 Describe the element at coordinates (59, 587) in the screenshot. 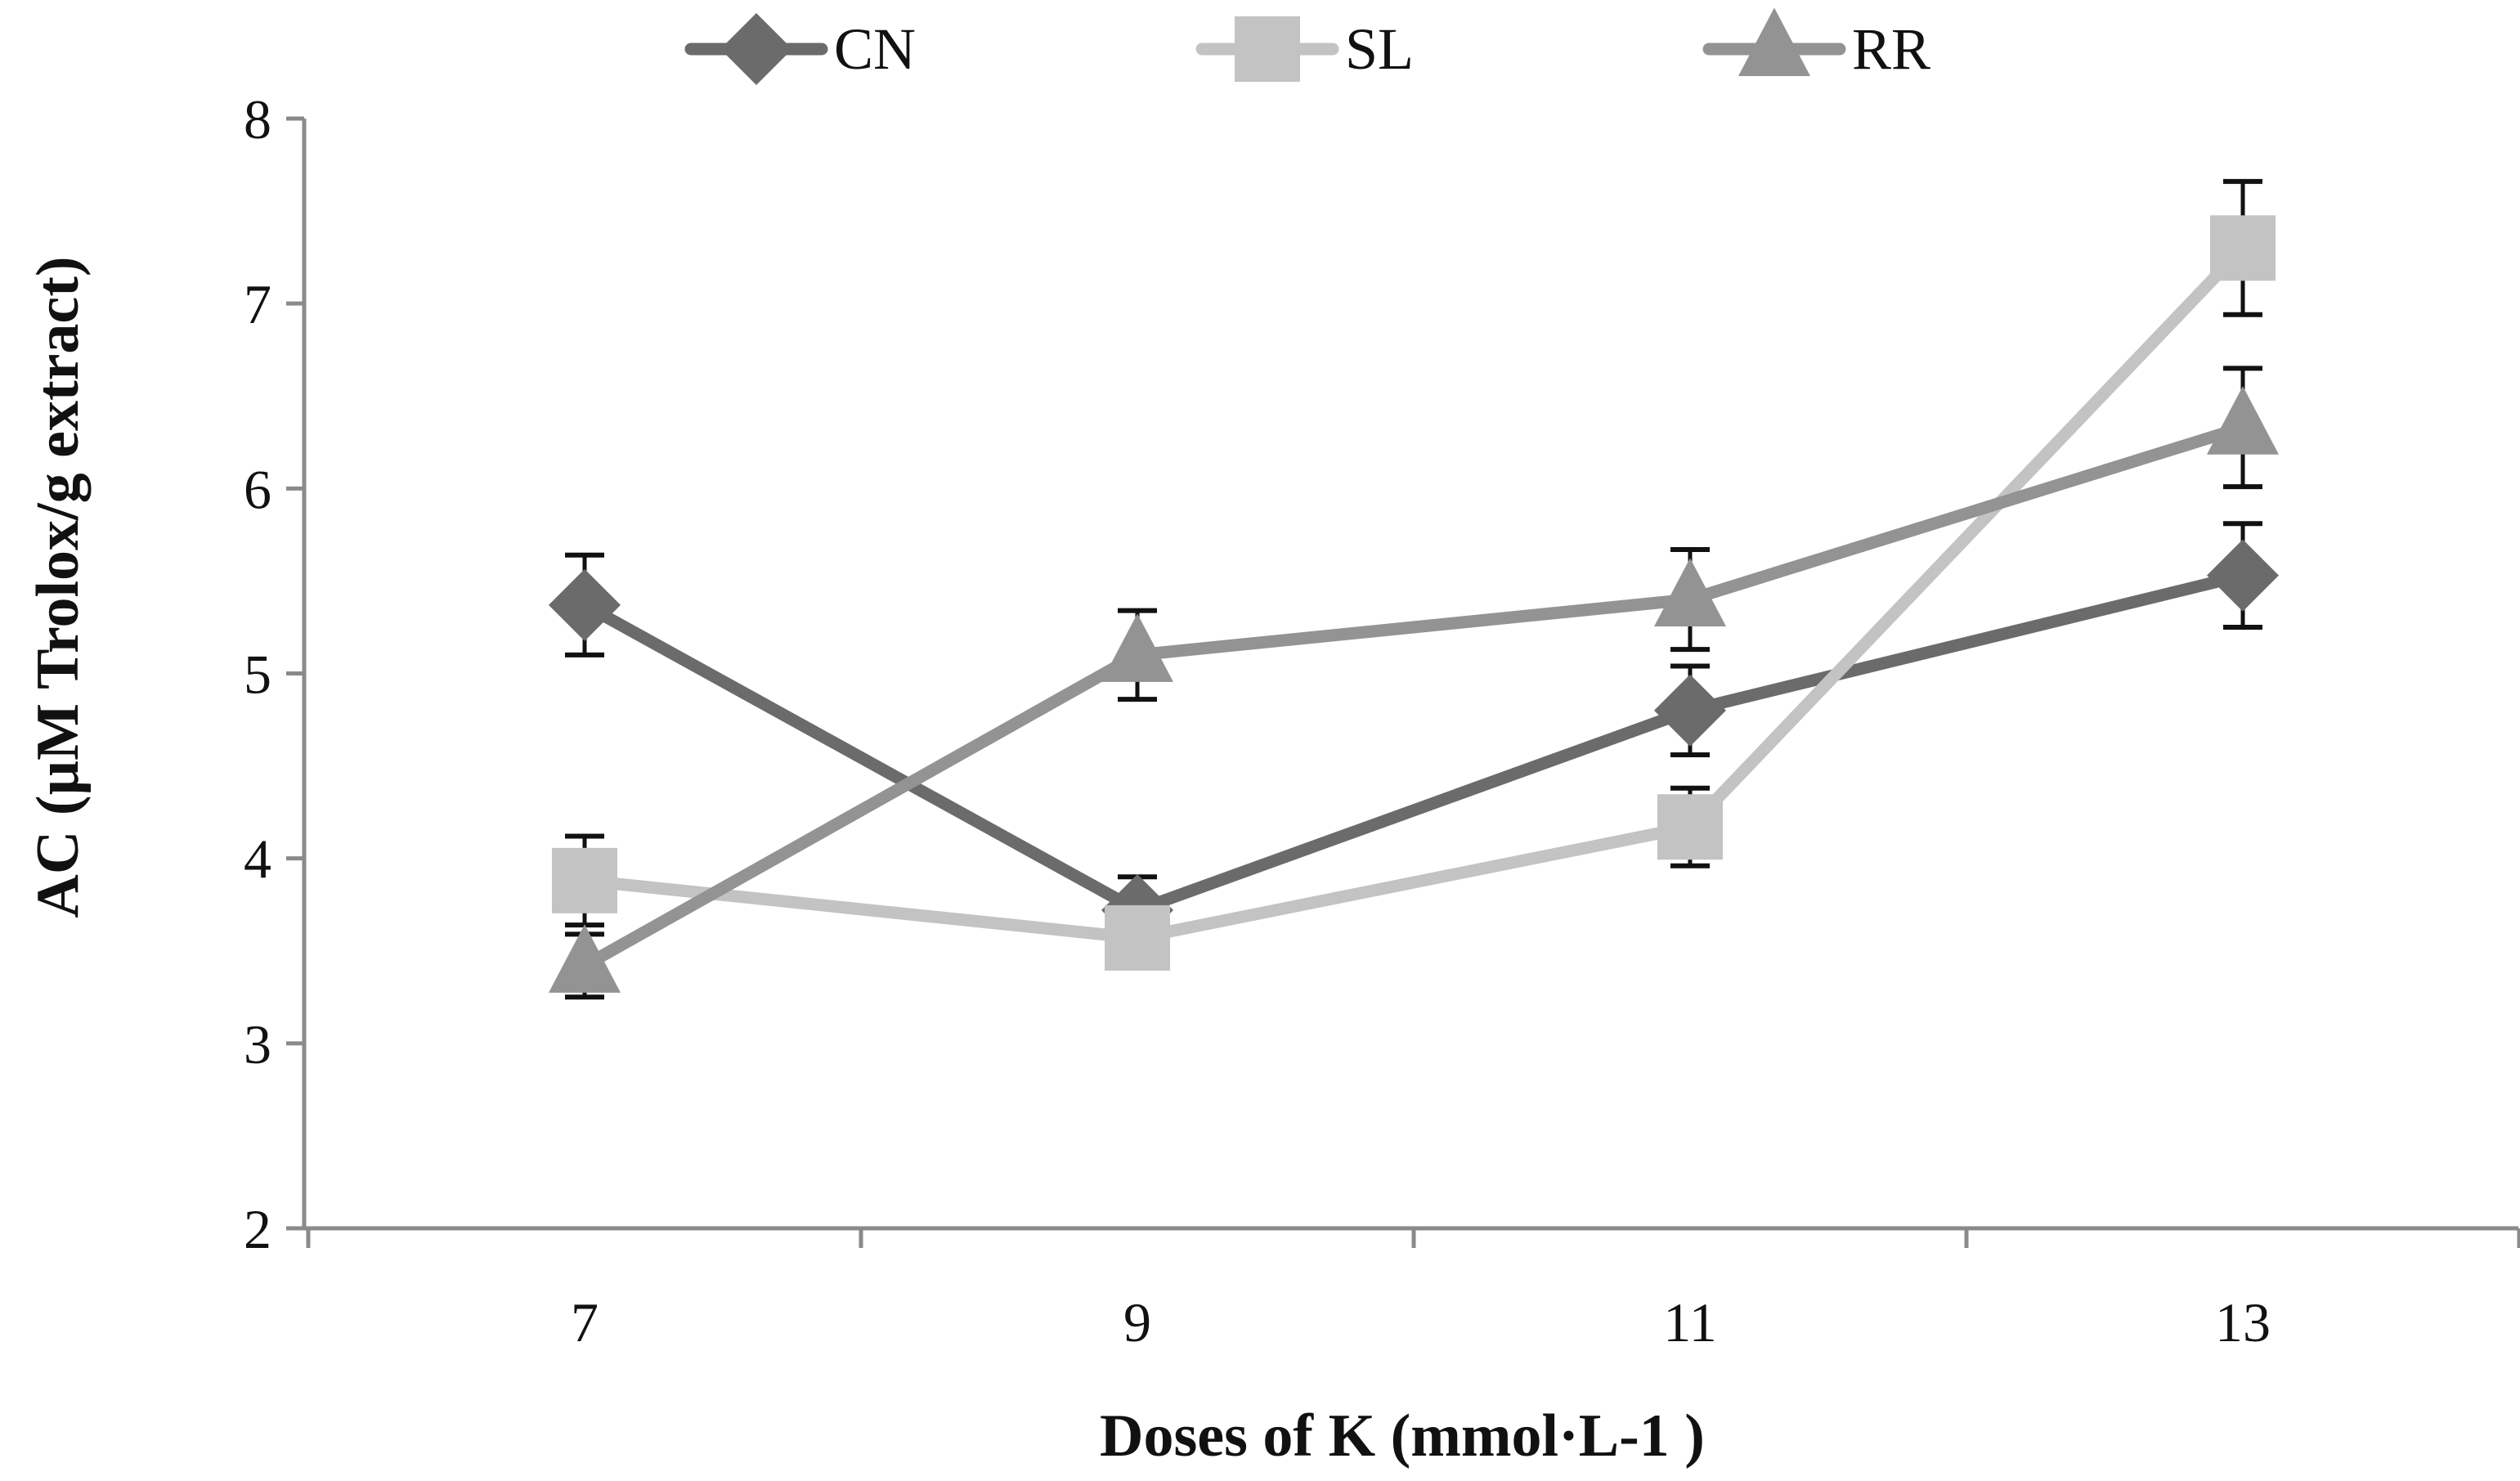

I see `y-axis-title: AC (µM Trolox/g extract)` at that location.